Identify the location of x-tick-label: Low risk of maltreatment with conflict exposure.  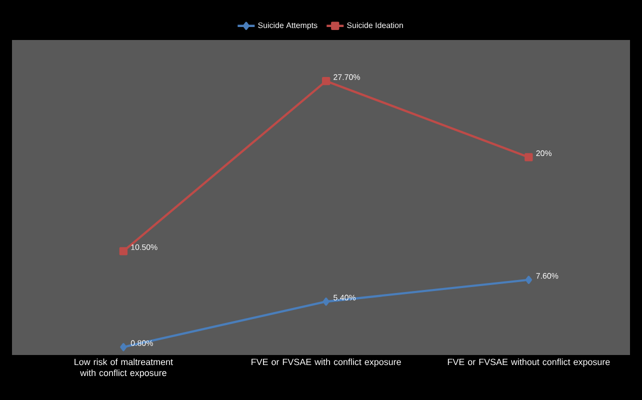
(123, 368).